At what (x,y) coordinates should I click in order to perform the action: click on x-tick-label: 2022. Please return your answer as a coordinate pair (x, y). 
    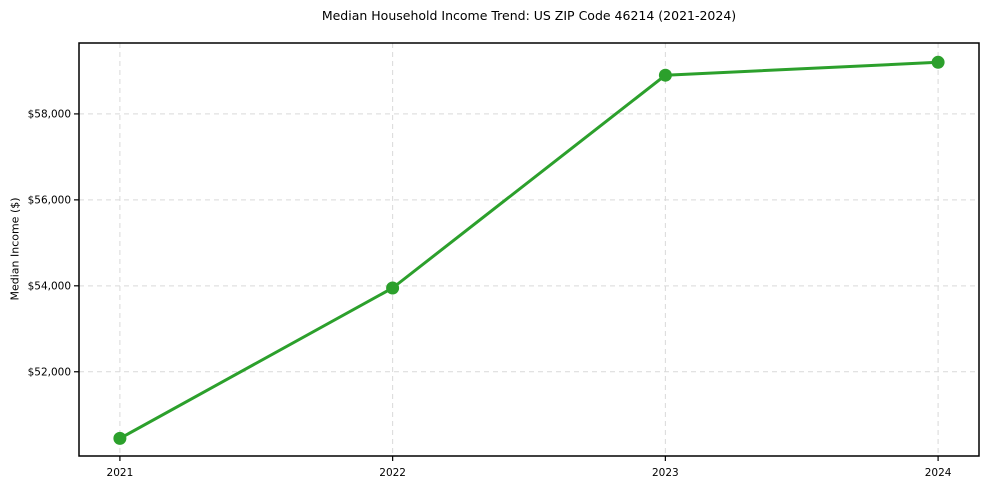
    Looking at the image, I should click on (392, 473).